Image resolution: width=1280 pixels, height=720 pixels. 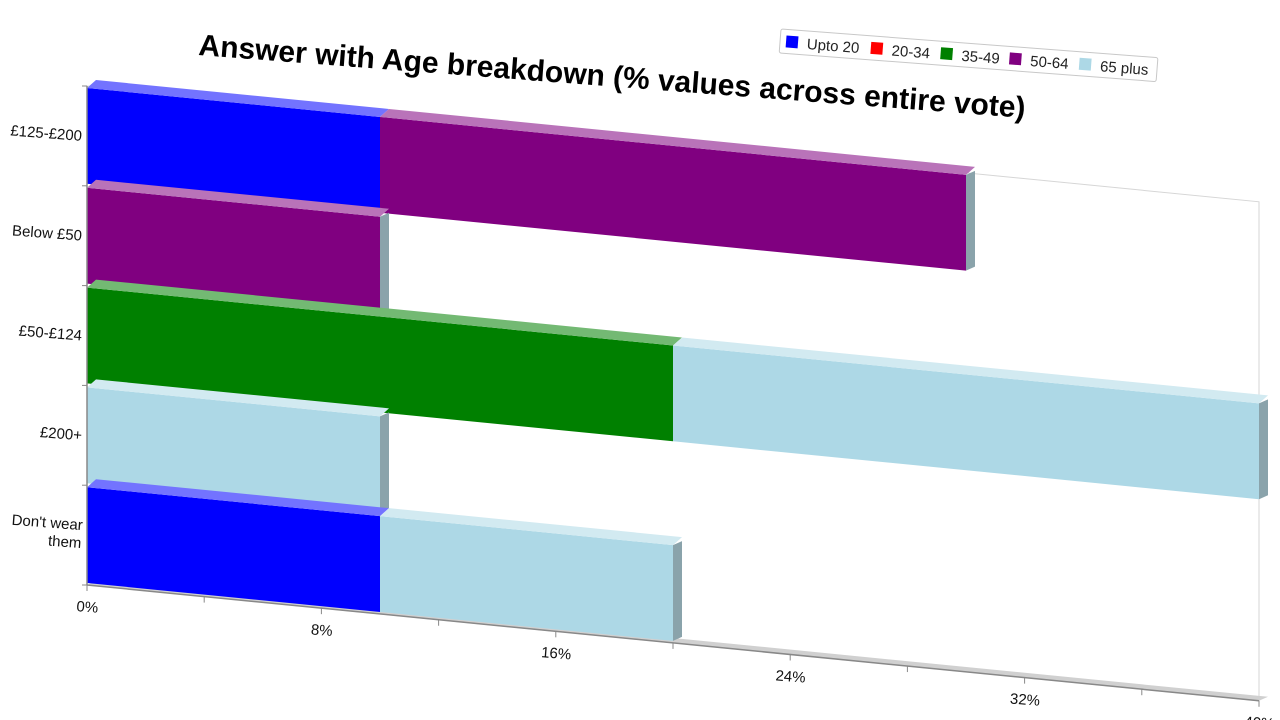 I want to click on x-tick-label: 8%, so click(x=321, y=630).